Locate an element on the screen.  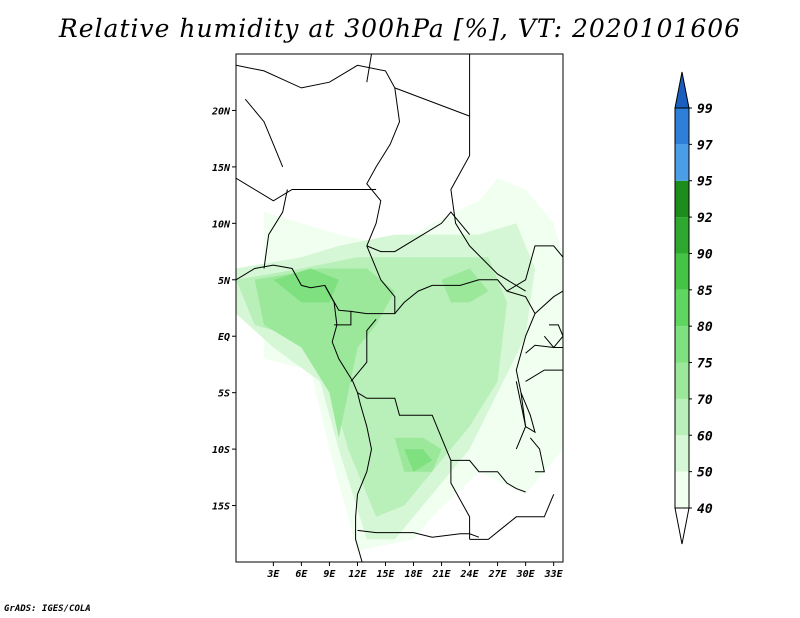
lat-tick-label: 10N is located at coordinates (221, 224).